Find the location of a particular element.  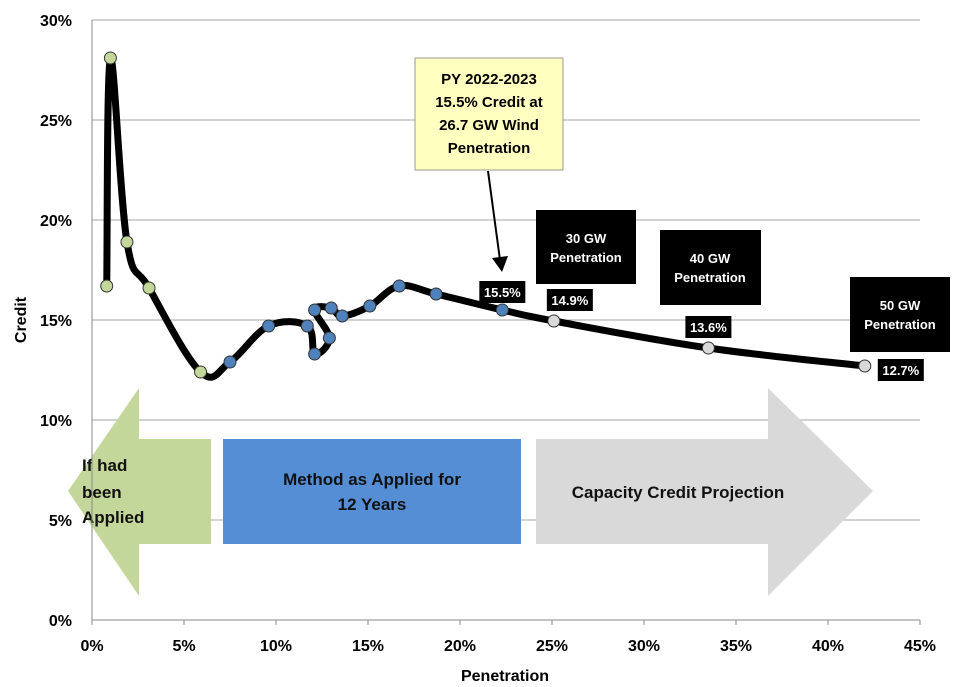

annotation-40gw-line-2: Penetration is located at coordinates (710, 277).